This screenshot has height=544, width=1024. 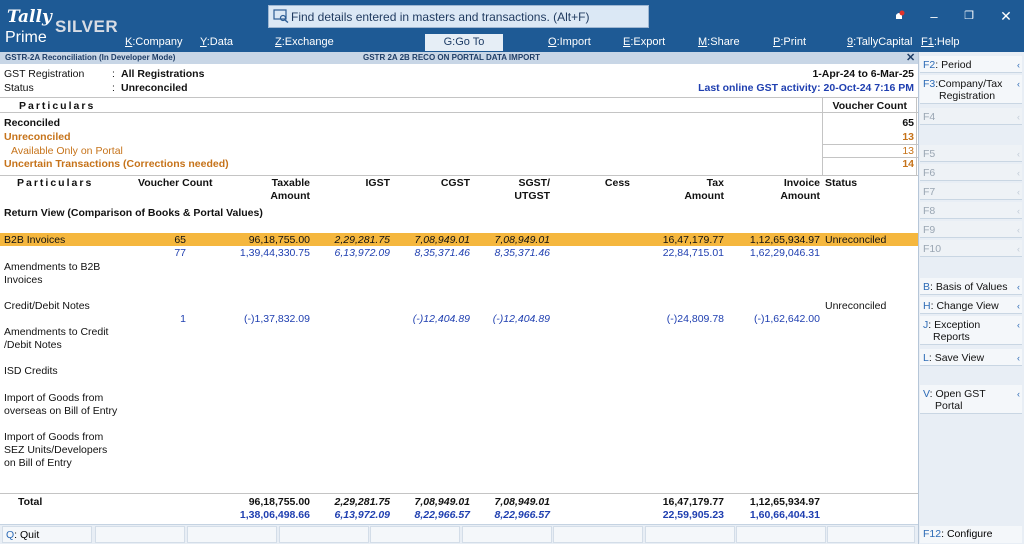 What do you see at coordinates (784, 240) in the screenshot?
I see `cell: 1,12,65,934.97` at bounding box center [784, 240].